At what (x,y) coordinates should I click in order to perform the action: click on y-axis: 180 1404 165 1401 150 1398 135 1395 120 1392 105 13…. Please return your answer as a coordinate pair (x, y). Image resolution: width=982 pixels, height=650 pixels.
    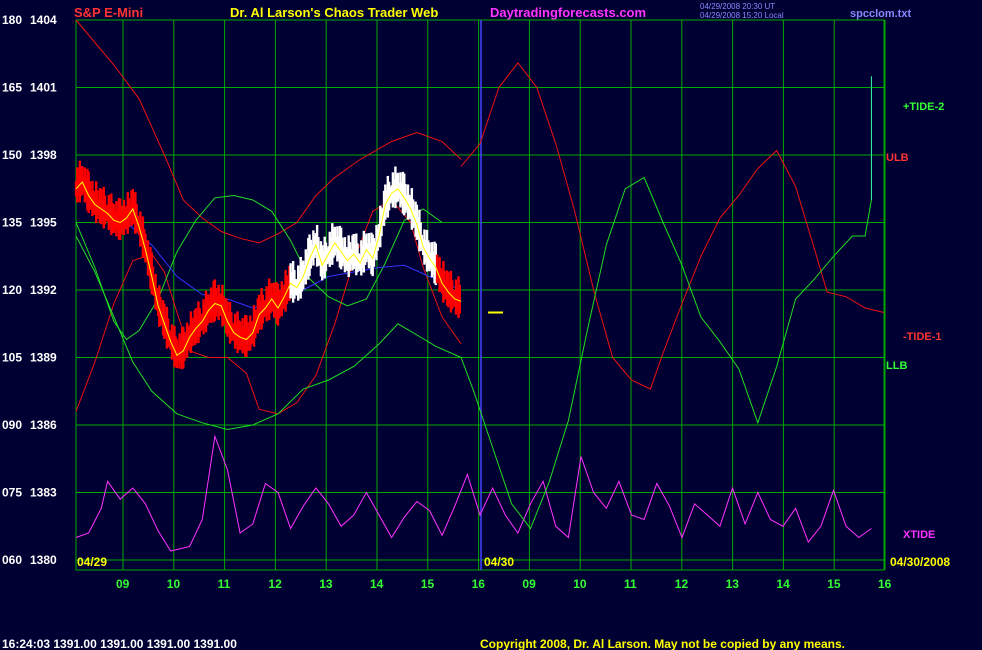
    Looking at the image, I should click on (29, 290).